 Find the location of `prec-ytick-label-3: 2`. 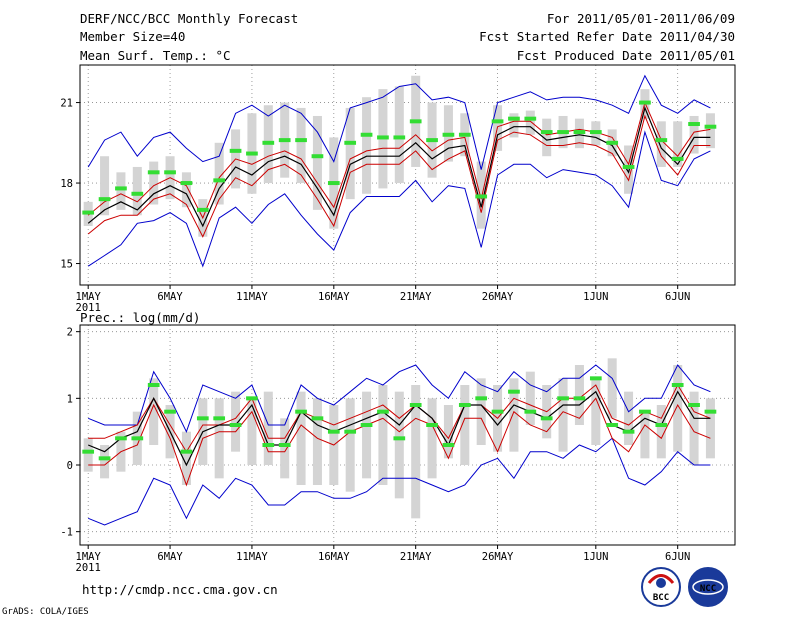

prec-ytick-label-3: 2 is located at coordinates (70, 333).